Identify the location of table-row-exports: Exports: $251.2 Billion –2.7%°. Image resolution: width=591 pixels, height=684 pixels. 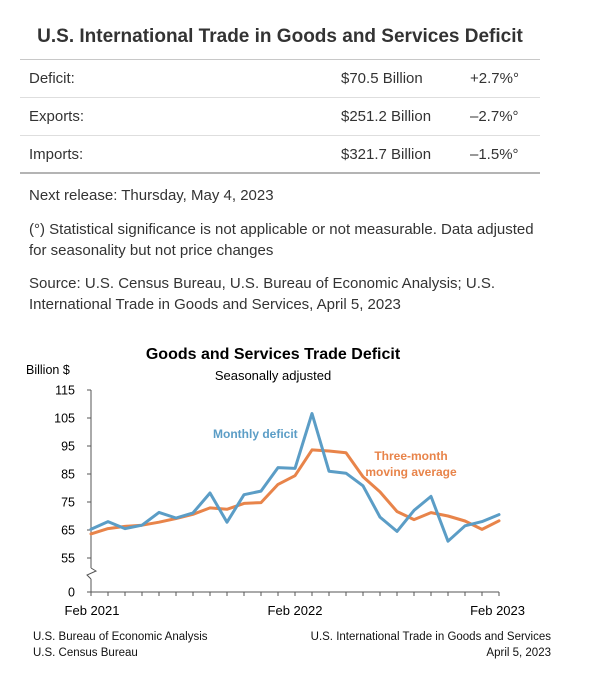
(280, 117).